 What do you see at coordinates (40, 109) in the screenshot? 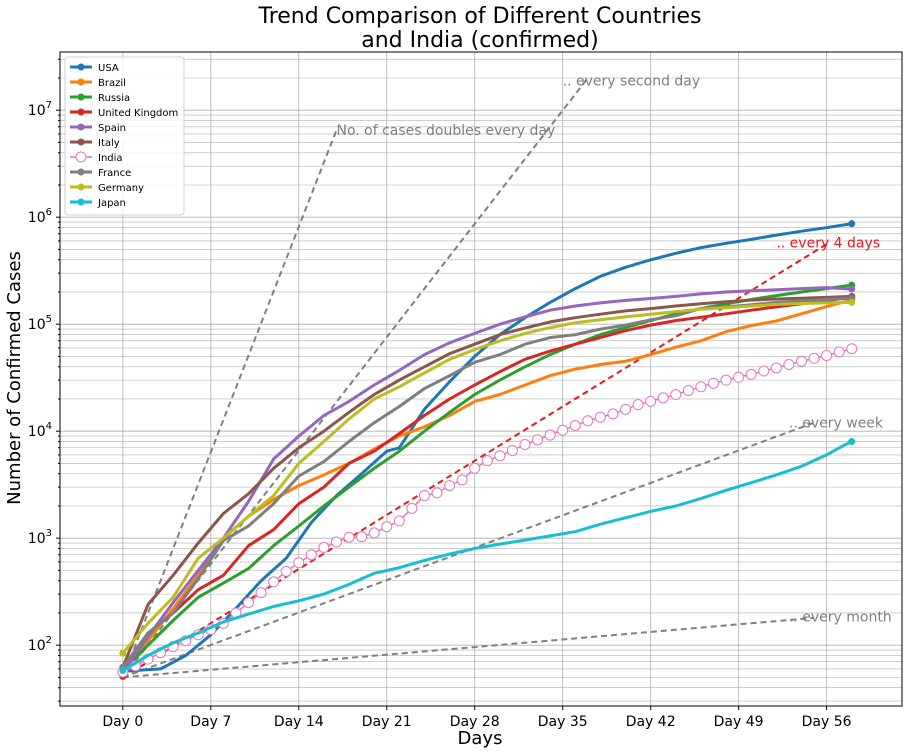
I see `y-tick-label: 10⁷` at bounding box center [40, 109].